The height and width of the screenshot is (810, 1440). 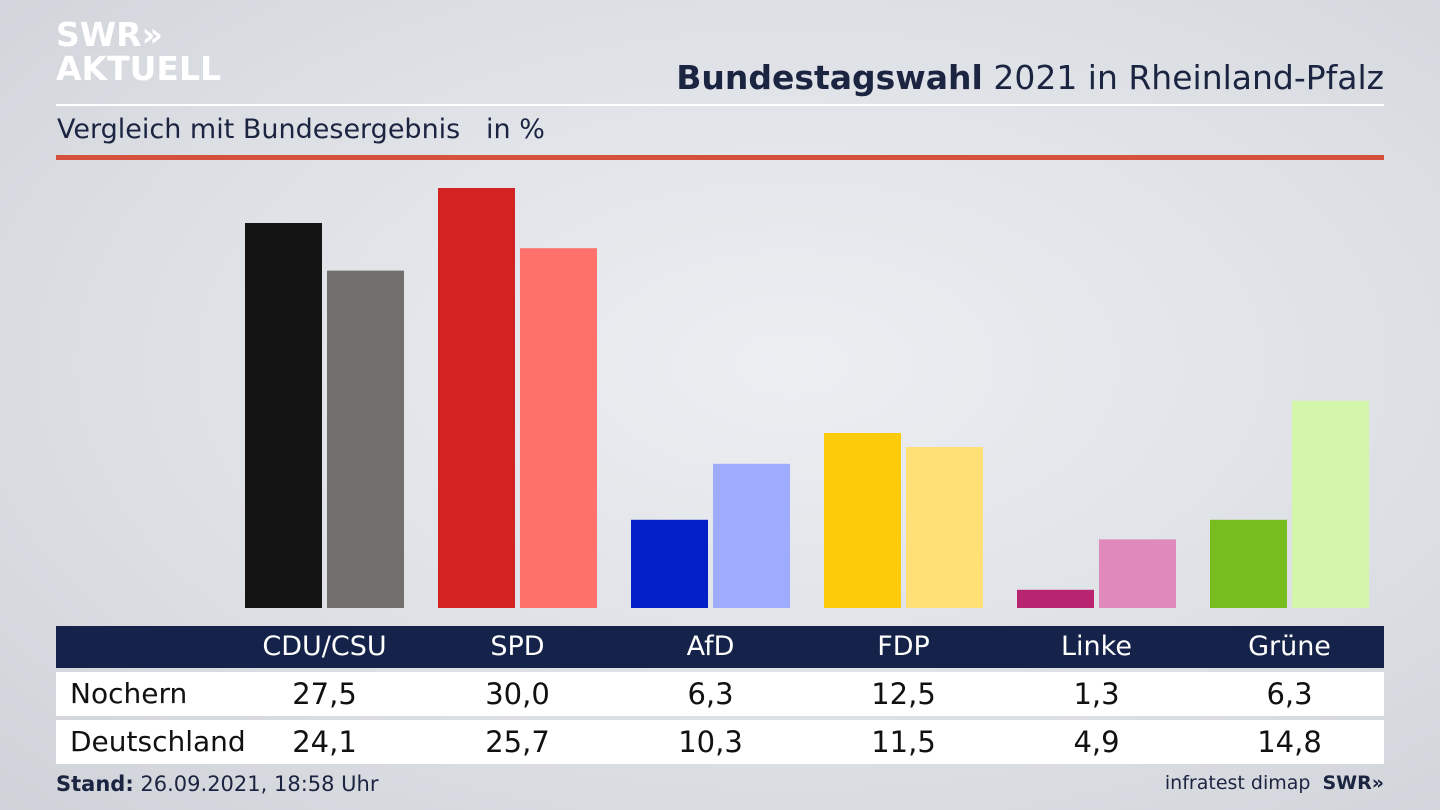 What do you see at coordinates (710, 742) in the screenshot?
I see `data-label: 10,3` at bounding box center [710, 742].